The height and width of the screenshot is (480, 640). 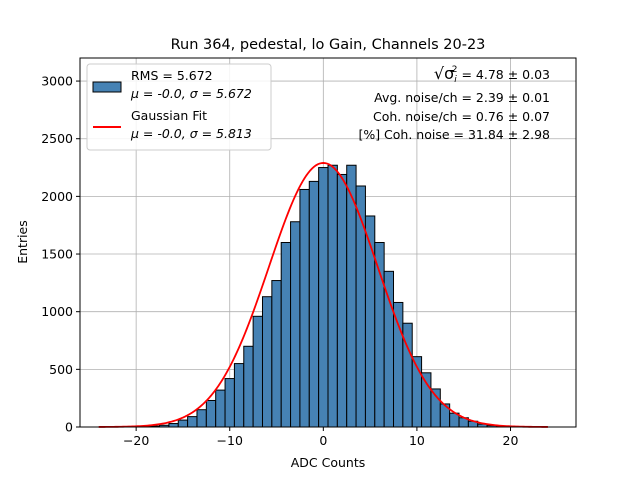 I want to click on y-tick-label: 1000, so click(x=57, y=311).